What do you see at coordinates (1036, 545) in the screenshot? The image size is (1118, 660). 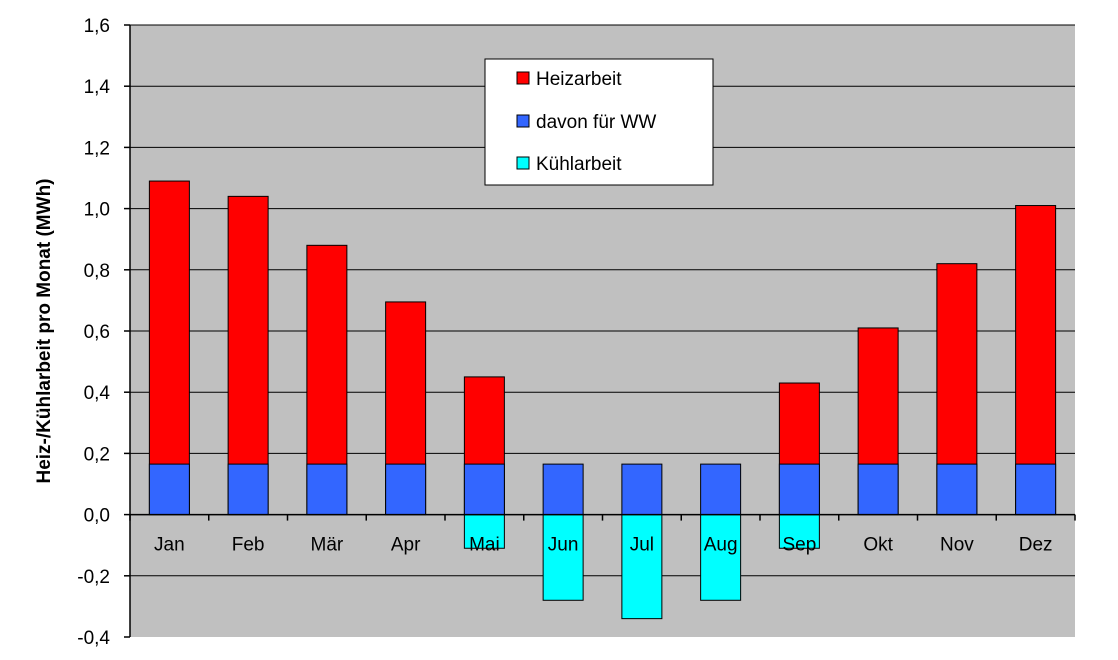 I see `x-tick-label: Dez` at bounding box center [1036, 545].